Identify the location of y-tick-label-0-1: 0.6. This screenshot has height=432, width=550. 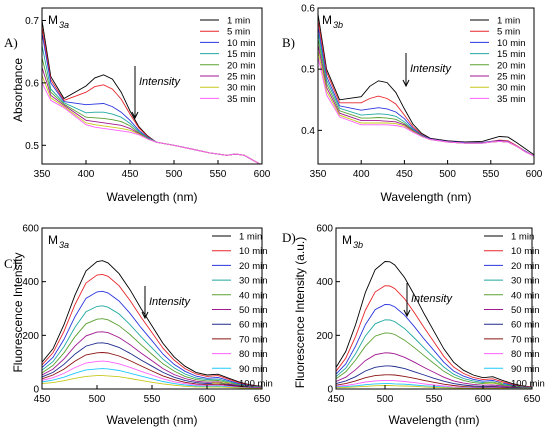
(32, 83).